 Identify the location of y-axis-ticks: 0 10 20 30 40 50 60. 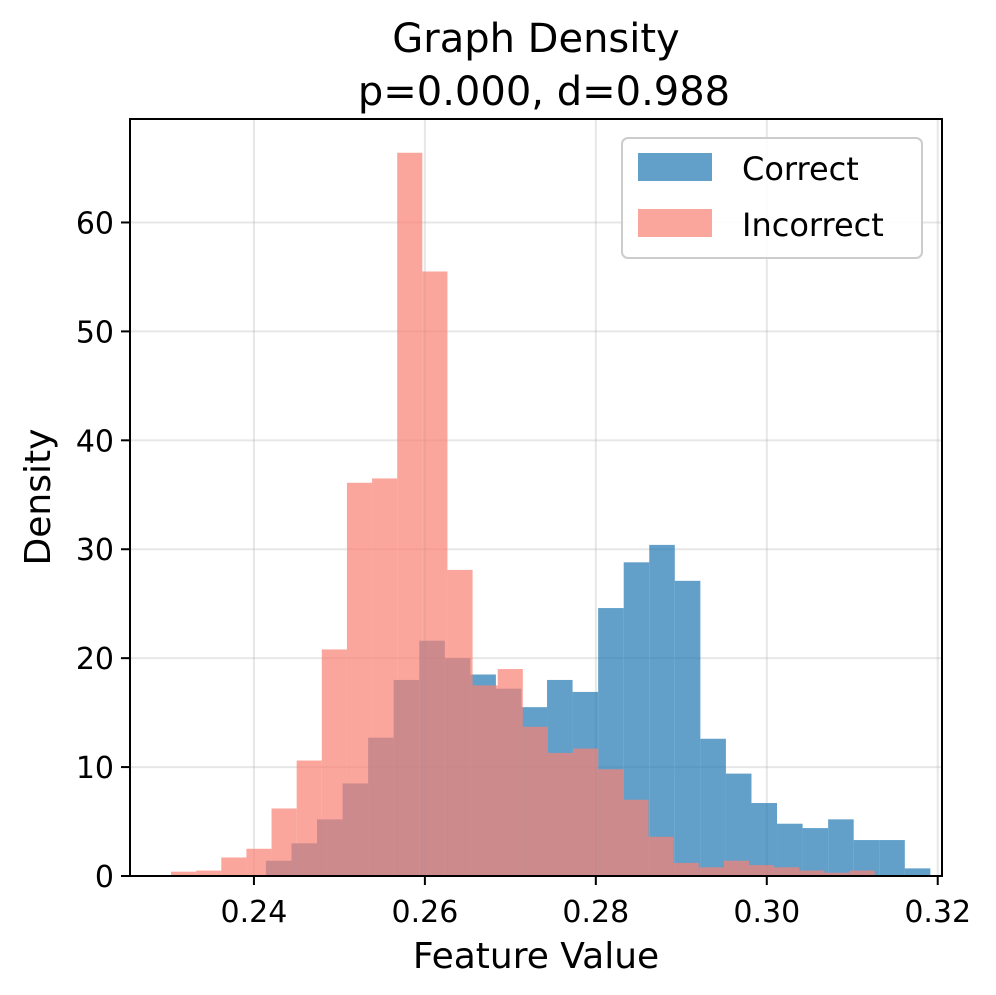
(103, 550).